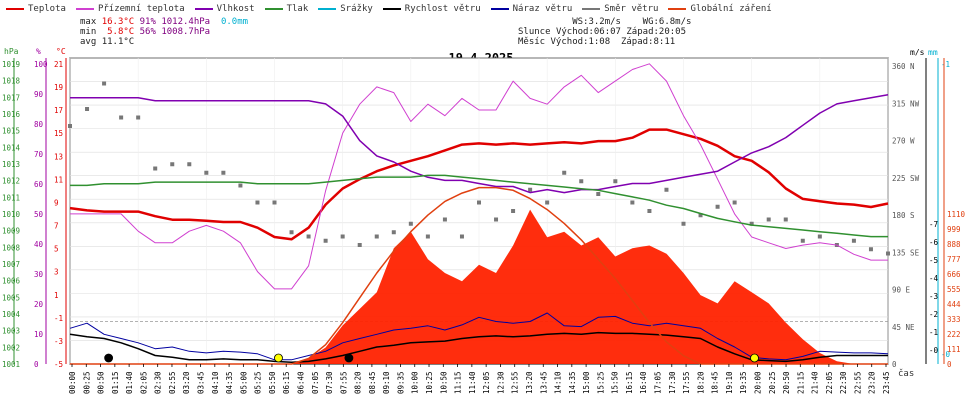 This screenshot has height=400, width=966. Describe the element at coordinates (39, 334) in the screenshot. I see `humidity-tick-label: 10` at that location.